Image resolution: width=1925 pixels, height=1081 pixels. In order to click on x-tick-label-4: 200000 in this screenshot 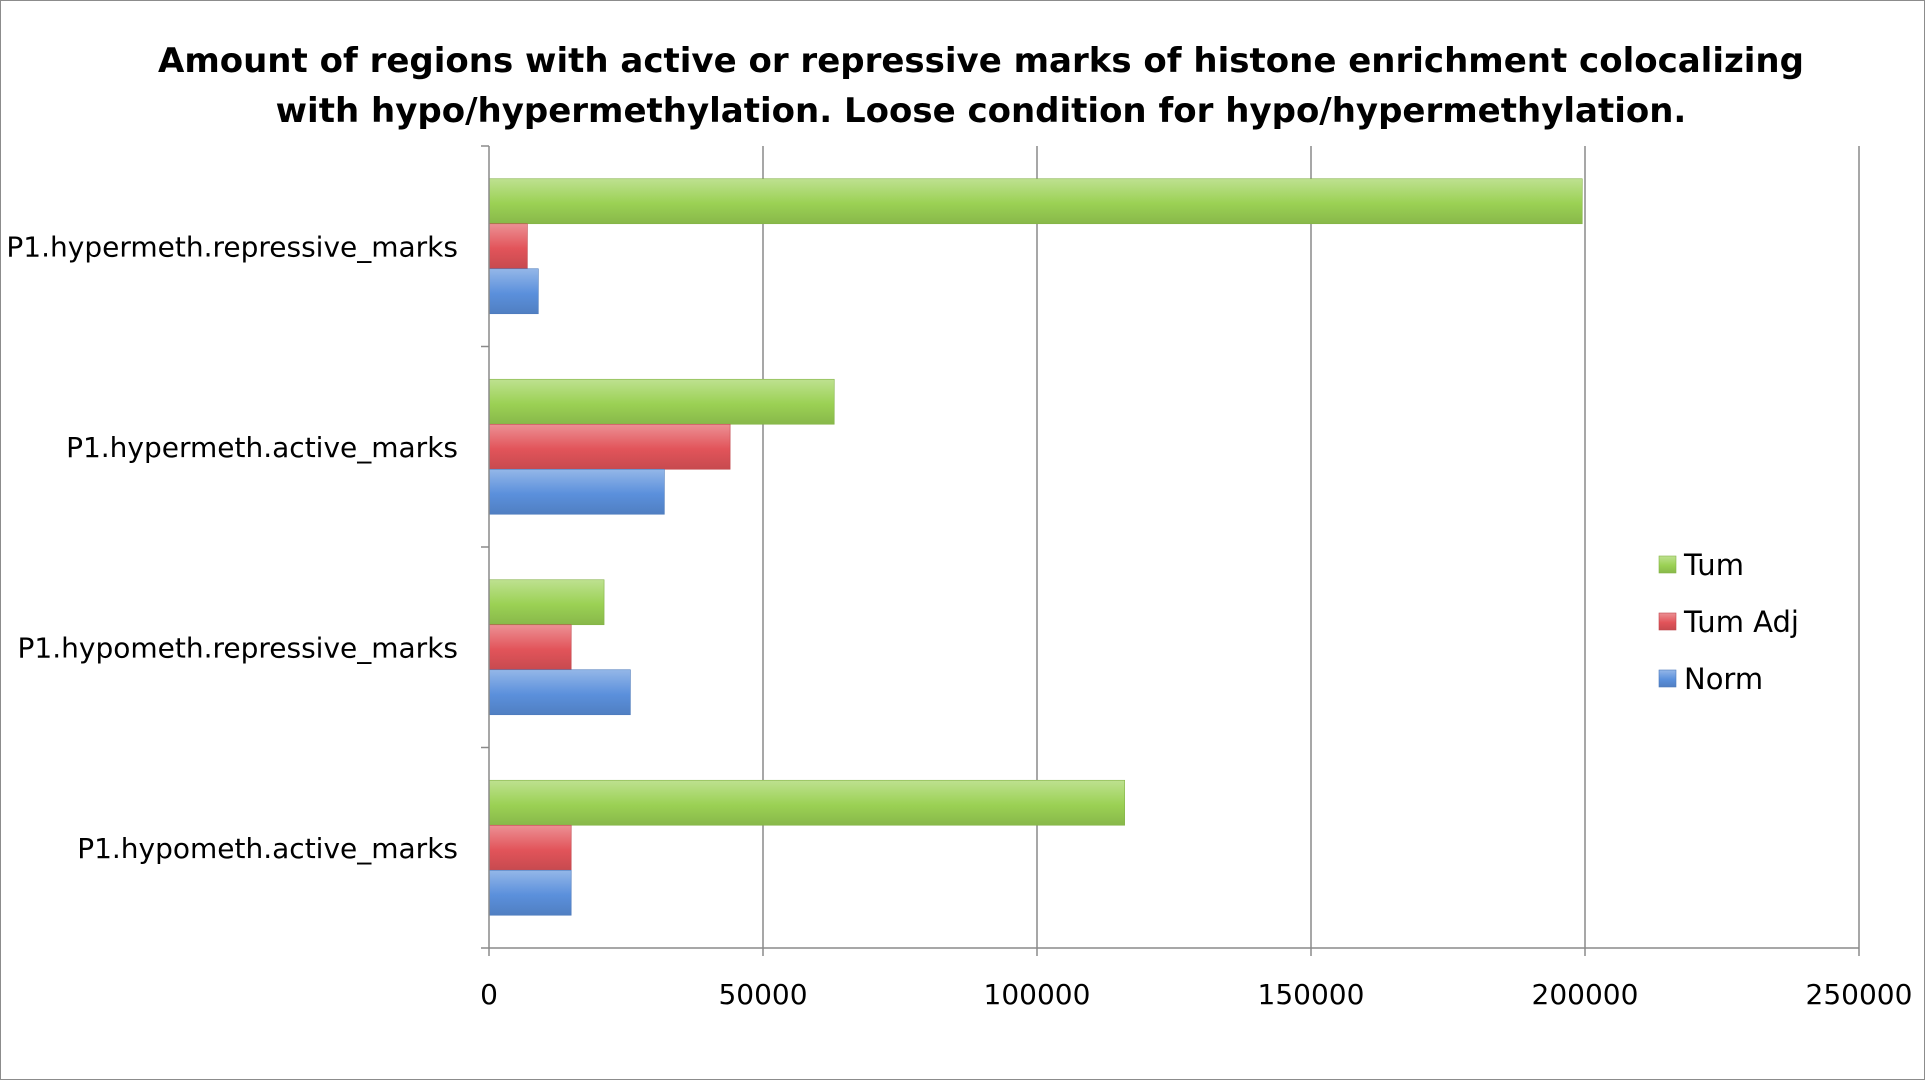, I will do `click(1585, 994)`.